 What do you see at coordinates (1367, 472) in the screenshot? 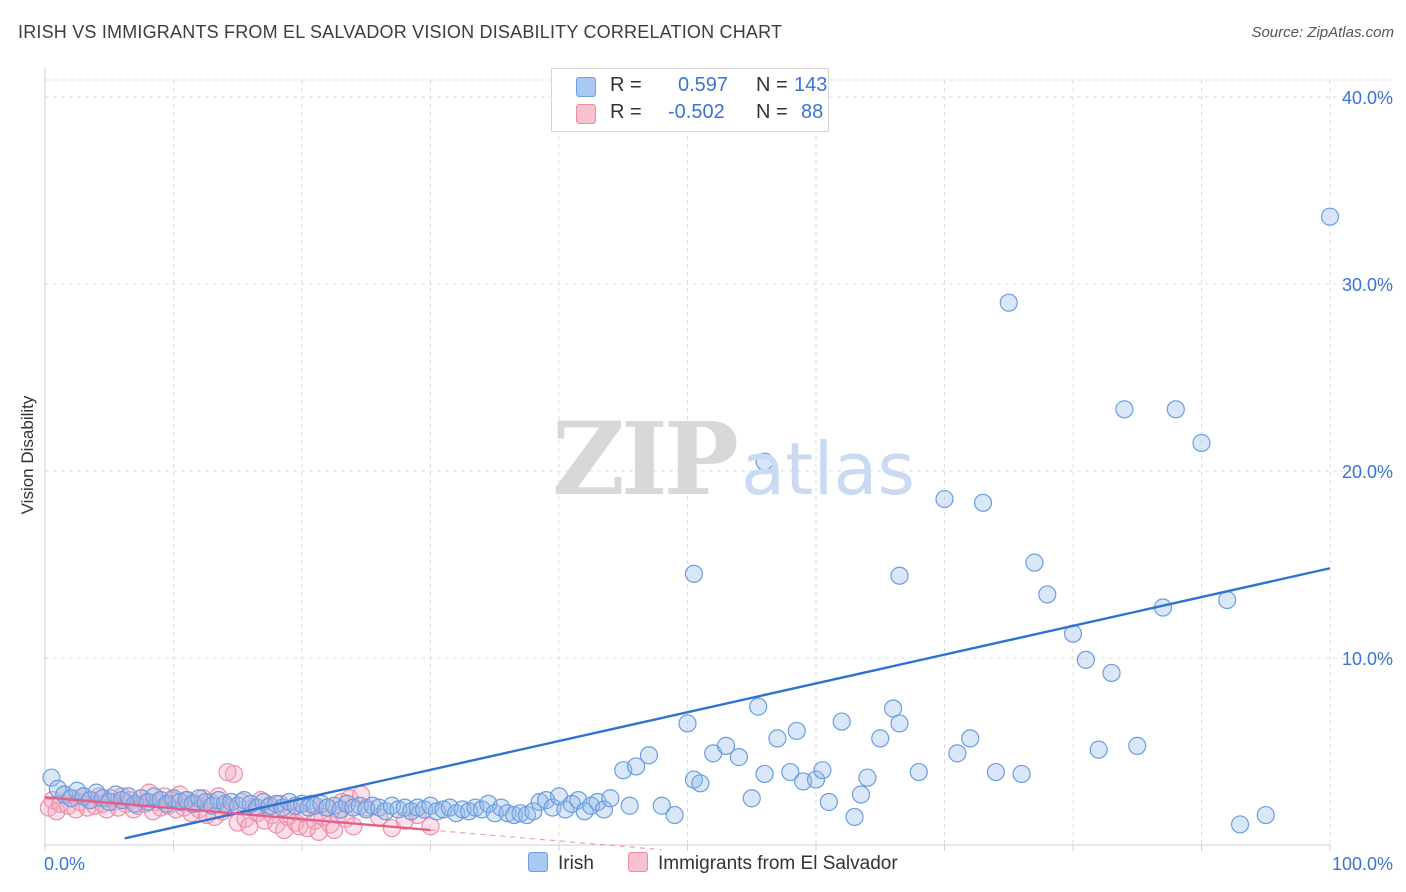
I see `y-tick-label: 20.0%` at bounding box center [1367, 472].